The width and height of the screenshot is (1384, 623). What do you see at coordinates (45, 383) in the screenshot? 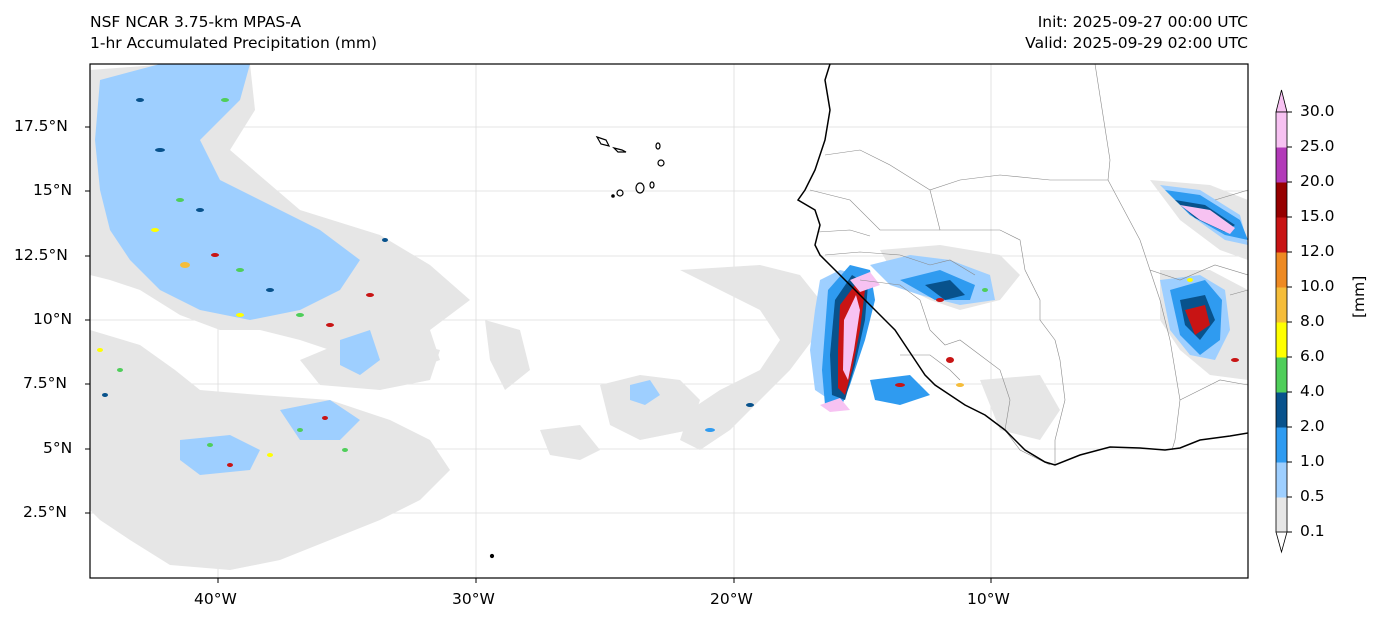
I see `lat-label: 7.5°N` at bounding box center [45, 383].